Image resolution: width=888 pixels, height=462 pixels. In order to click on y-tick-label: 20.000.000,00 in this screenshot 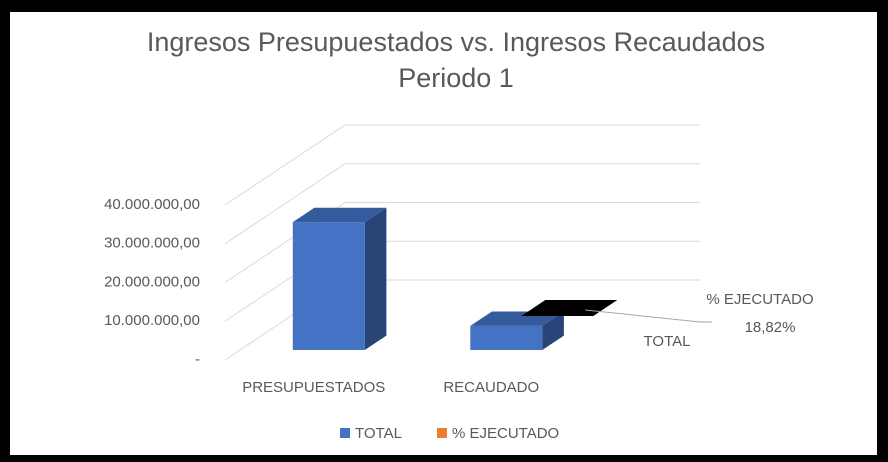, I will do `click(152, 281)`.